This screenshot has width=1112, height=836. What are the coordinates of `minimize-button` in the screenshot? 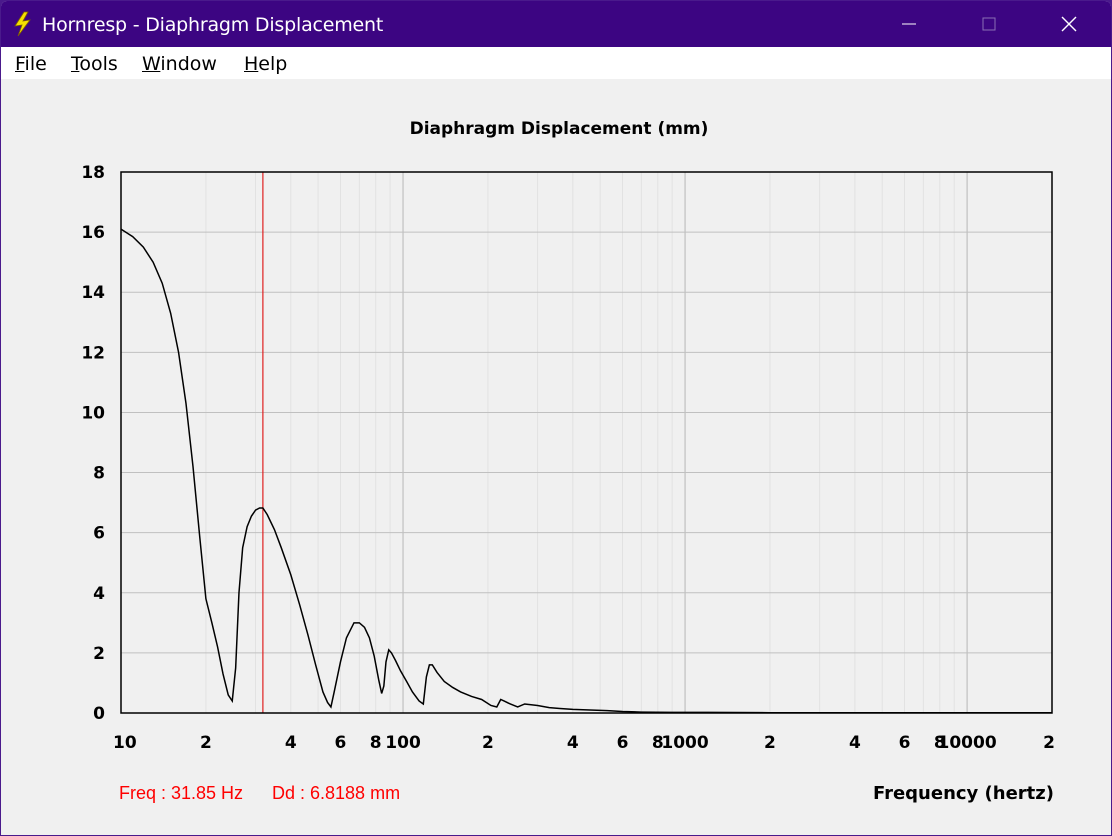 It's located at (909, 24).